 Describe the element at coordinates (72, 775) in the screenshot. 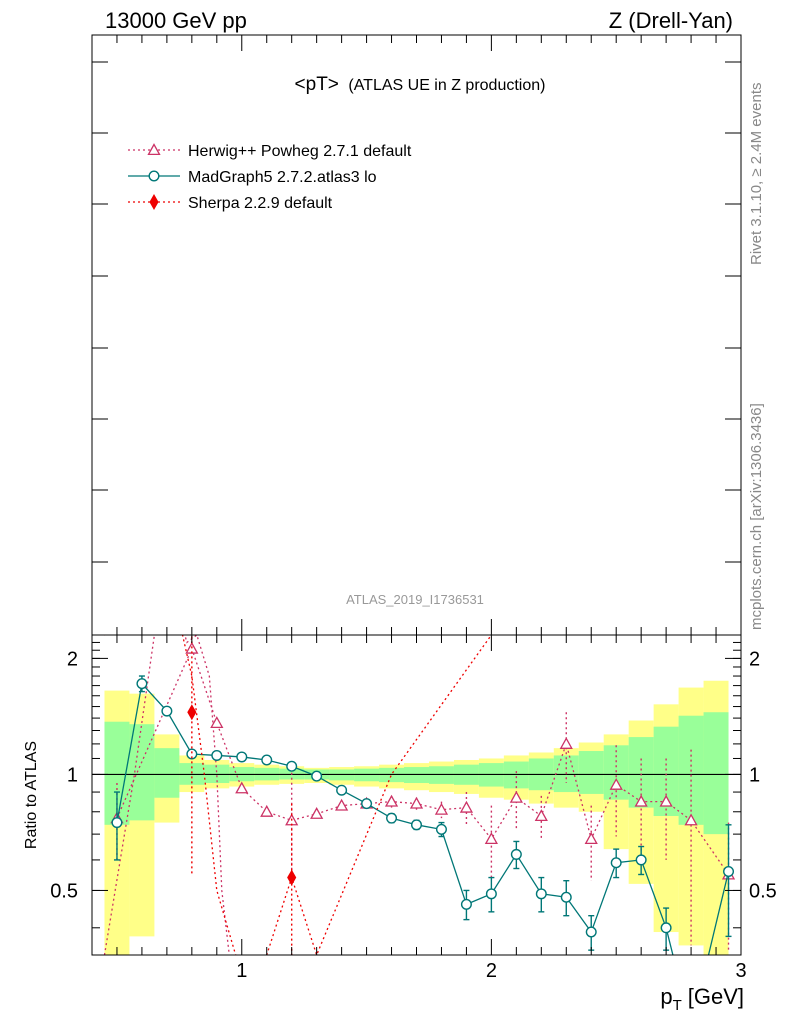

I see `y-tick-label-left-1: 1` at that location.